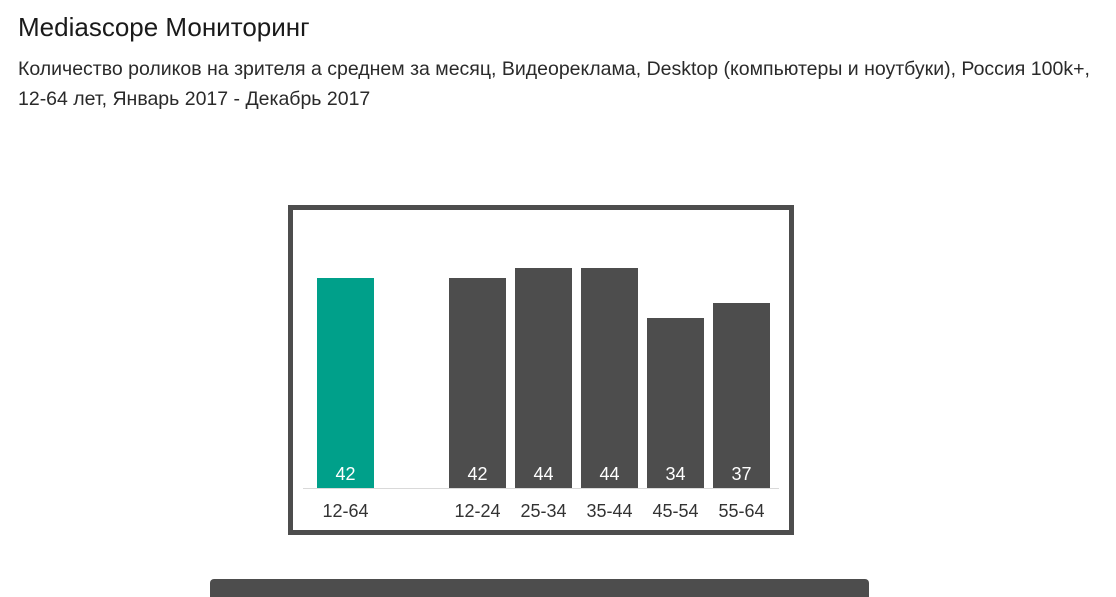 The height and width of the screenshot is (597, 1116). I want to click on x-tick-label-45-54: 45-54, so click(675, 511).